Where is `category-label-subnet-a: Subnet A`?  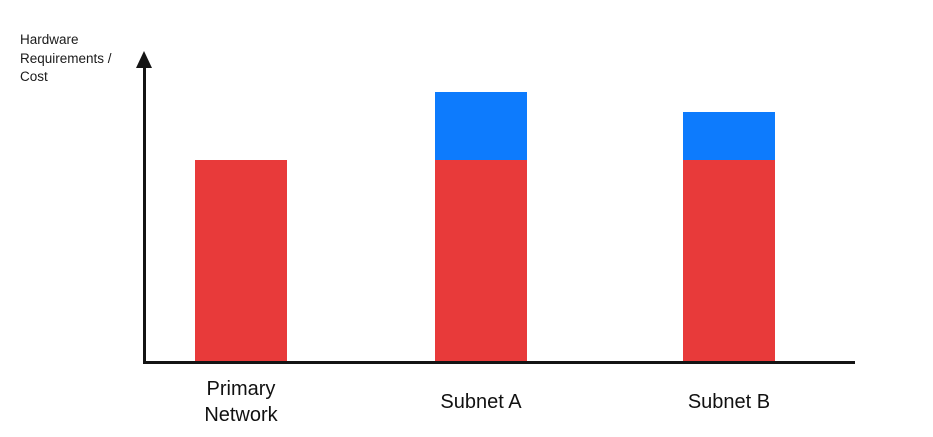
category-label-subnet-a: Subnet A is located at coordinates (481, 402).